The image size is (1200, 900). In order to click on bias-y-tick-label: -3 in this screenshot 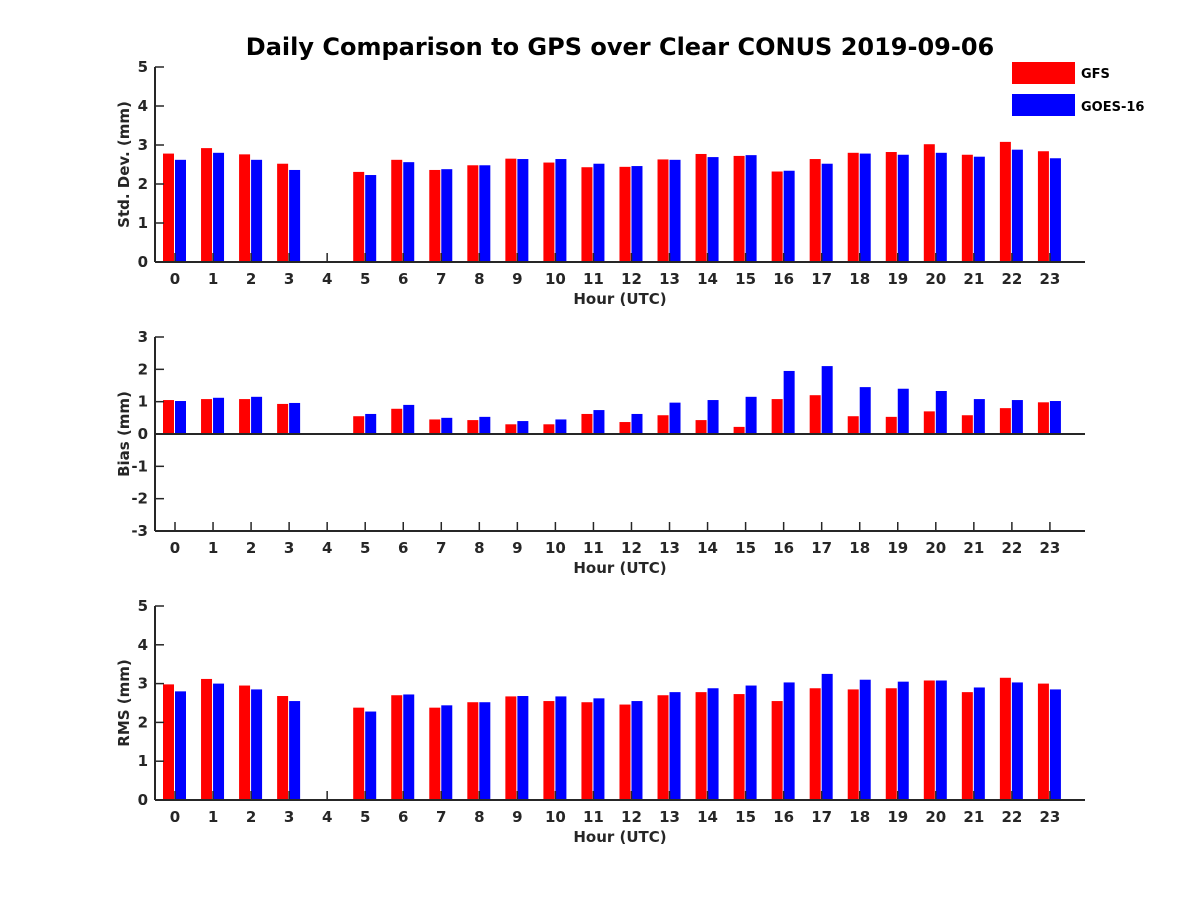, I will do `click(139, 531)`.